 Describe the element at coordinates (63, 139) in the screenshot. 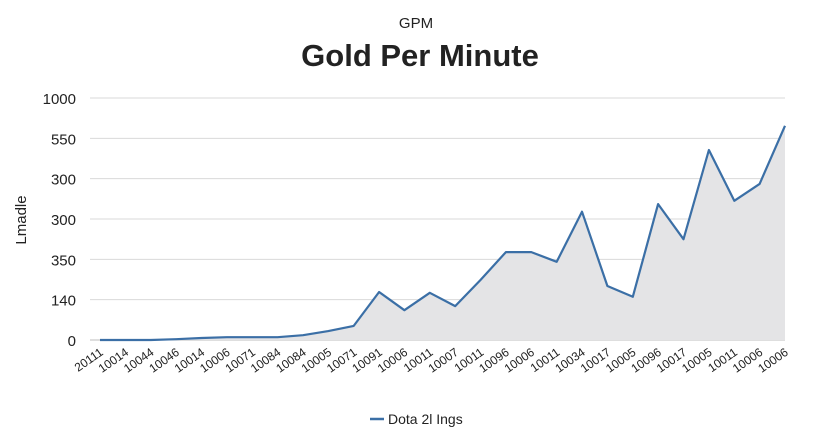

I see `y-tick-label: 550` at that location.